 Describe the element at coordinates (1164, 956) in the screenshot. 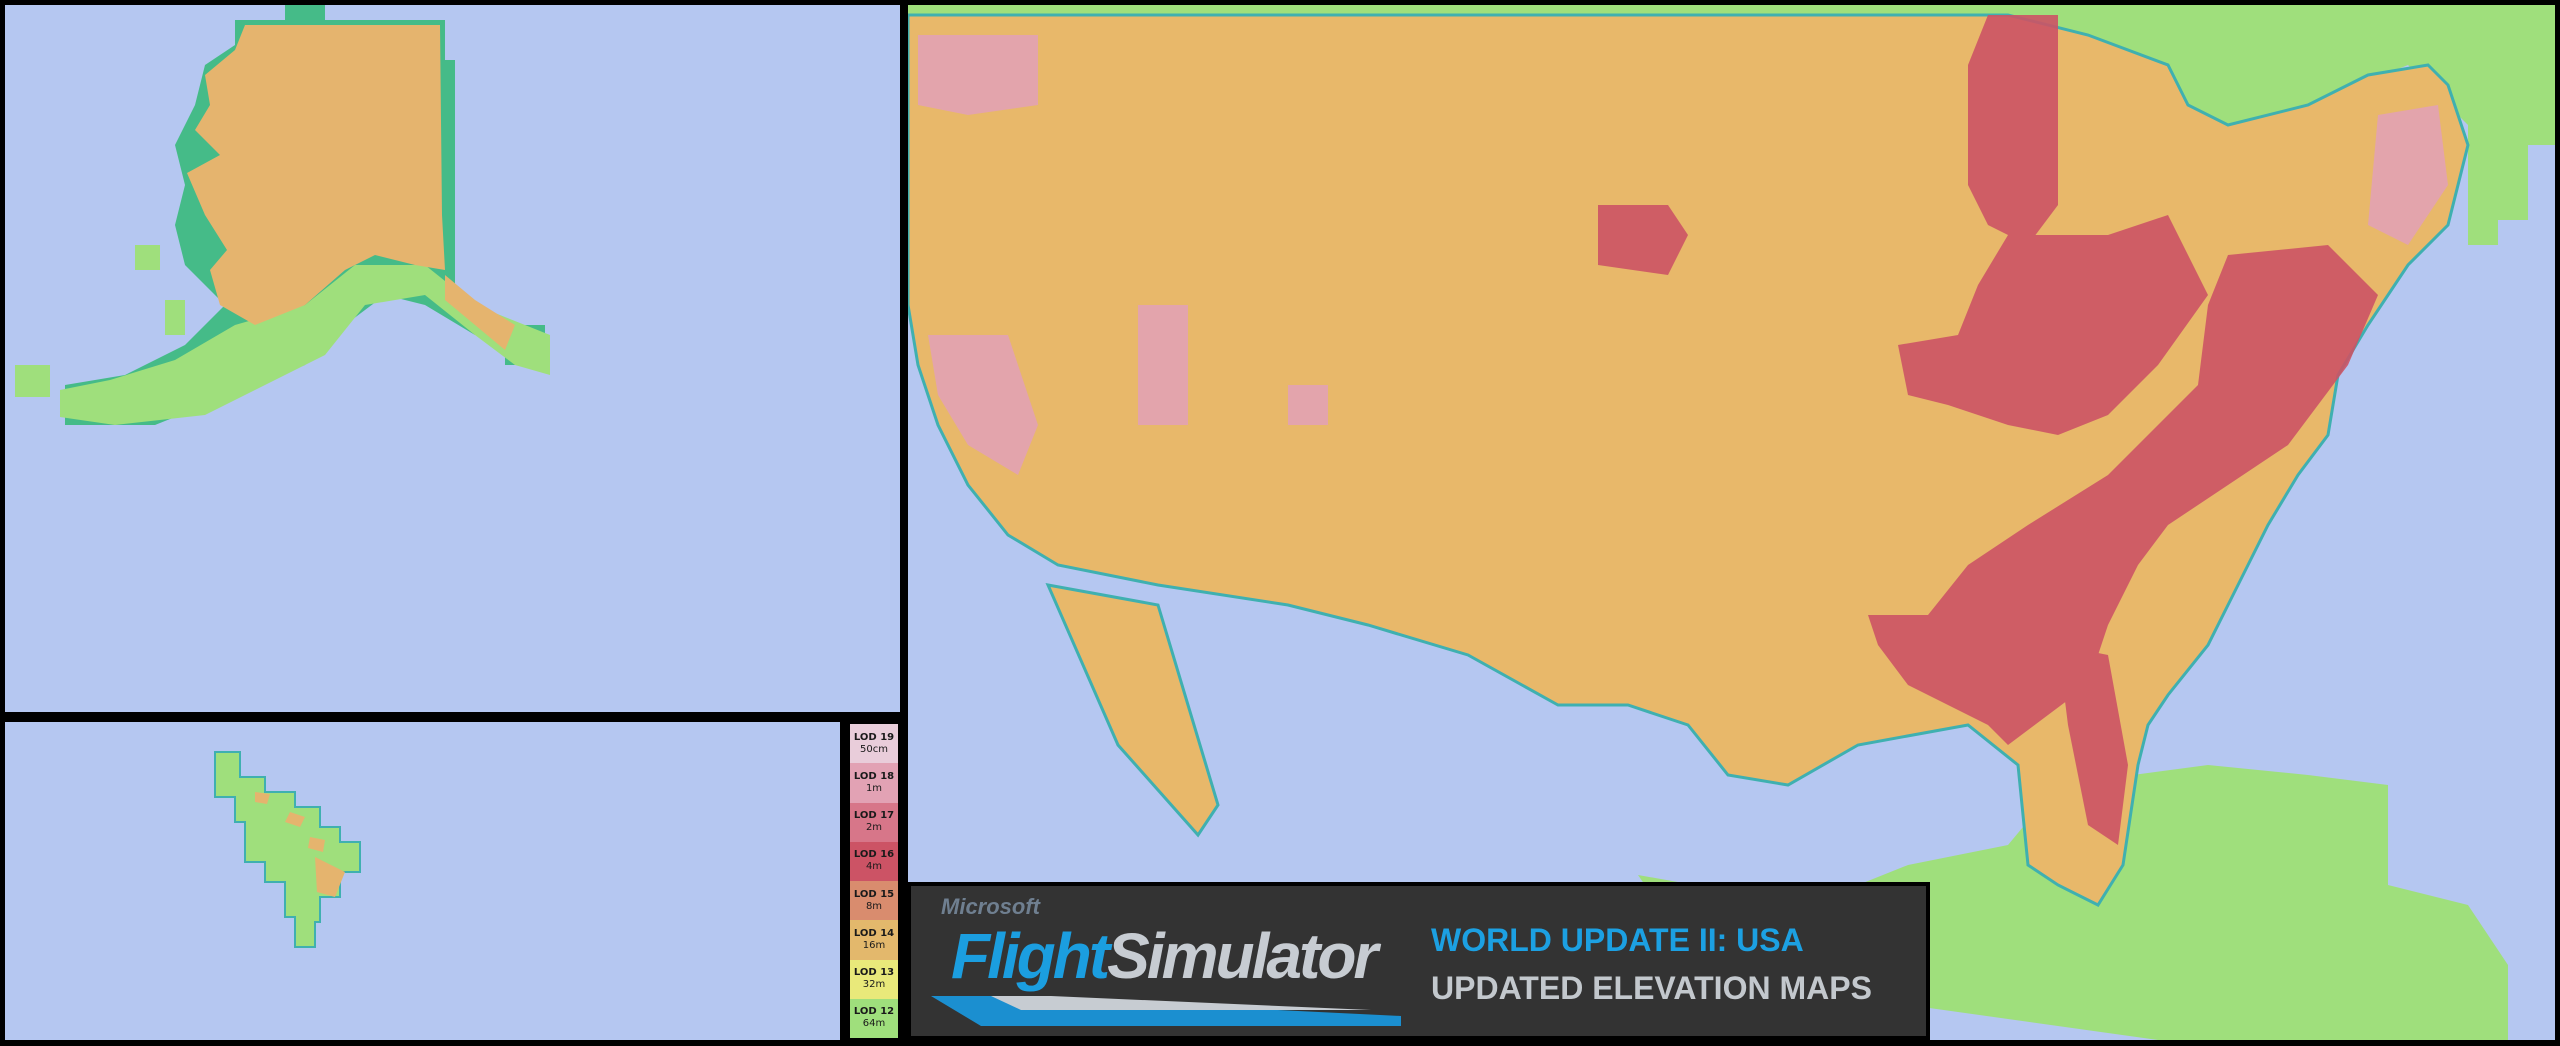

I see `logo-flight-simulator: FlightSimulator` at that location.